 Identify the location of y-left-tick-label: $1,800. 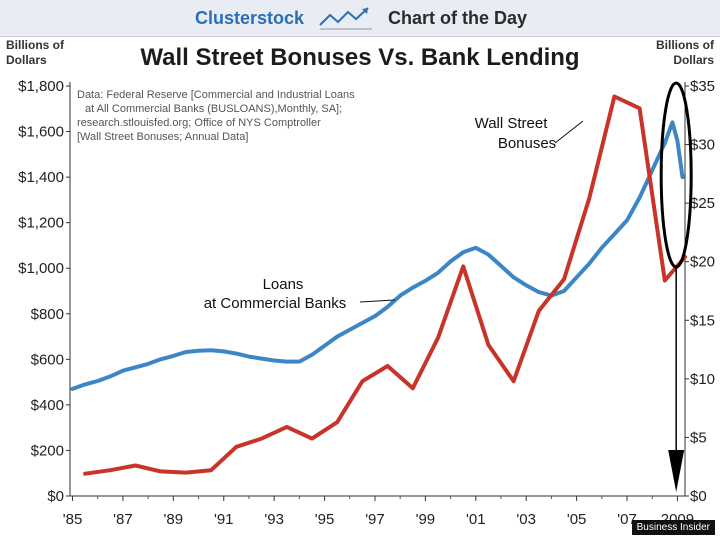
(41, 86).